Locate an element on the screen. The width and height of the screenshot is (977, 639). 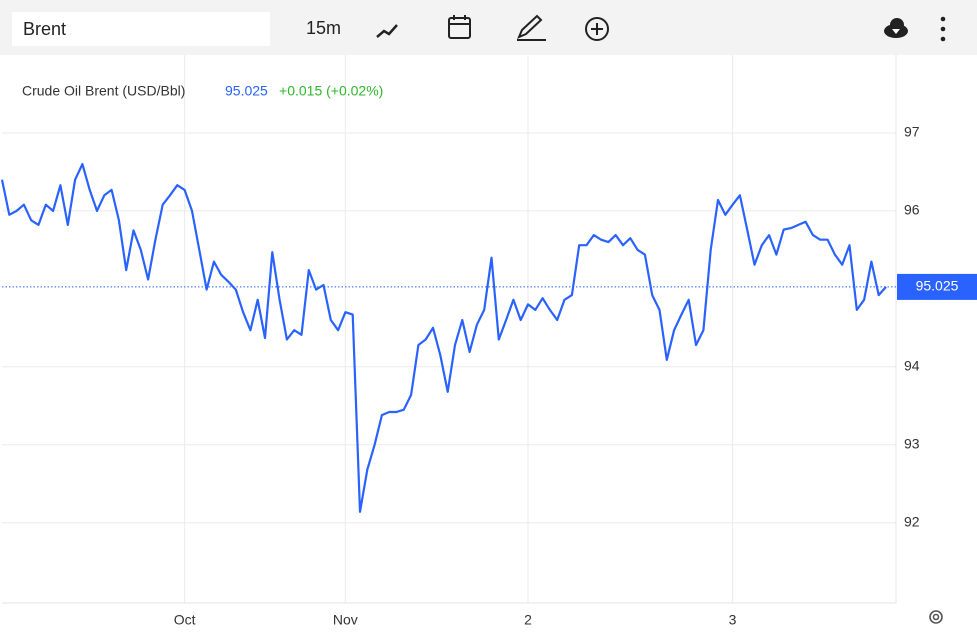
x-tick-label: Nov is located at coordinates (345, 620).